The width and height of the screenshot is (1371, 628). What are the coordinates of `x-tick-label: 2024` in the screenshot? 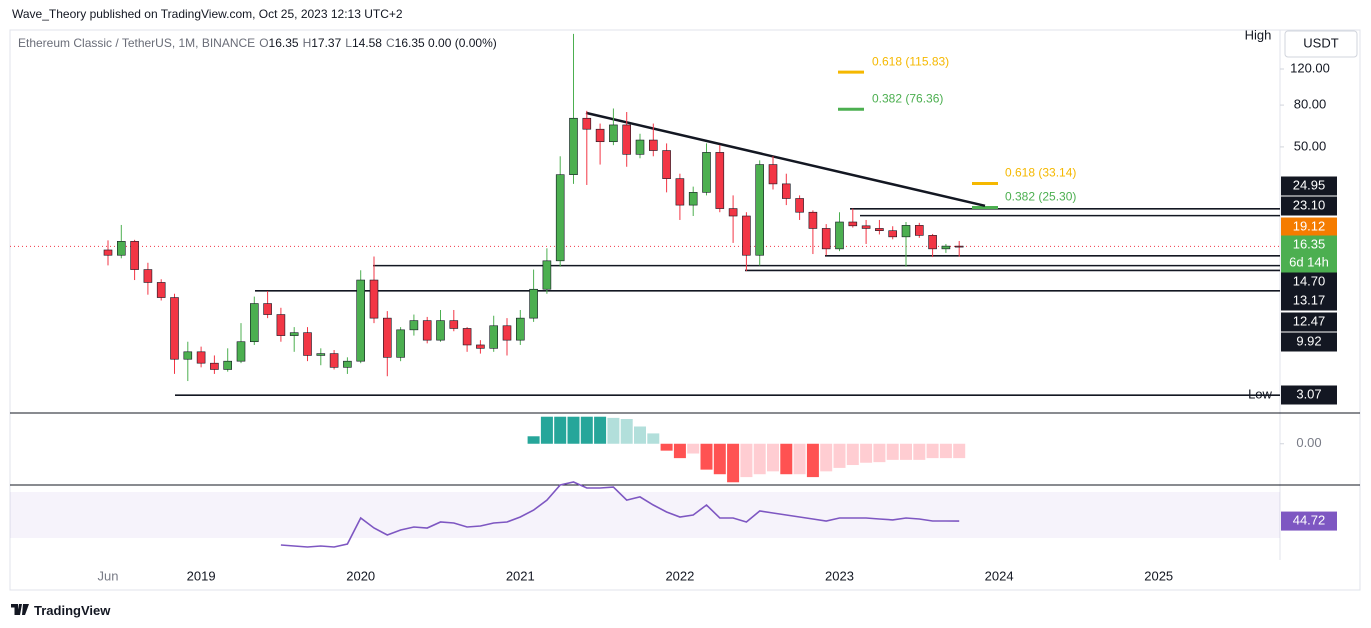 It's located at (999, 575).